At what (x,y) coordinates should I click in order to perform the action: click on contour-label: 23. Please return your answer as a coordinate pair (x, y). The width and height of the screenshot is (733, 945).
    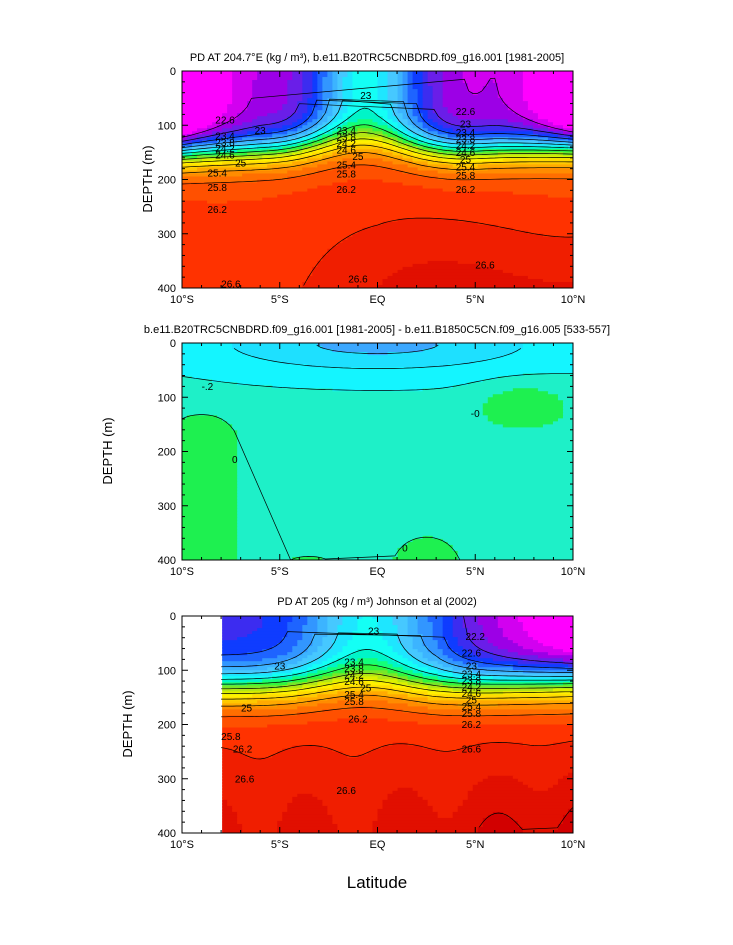
    Looking at the image, I should click on (261, 131).